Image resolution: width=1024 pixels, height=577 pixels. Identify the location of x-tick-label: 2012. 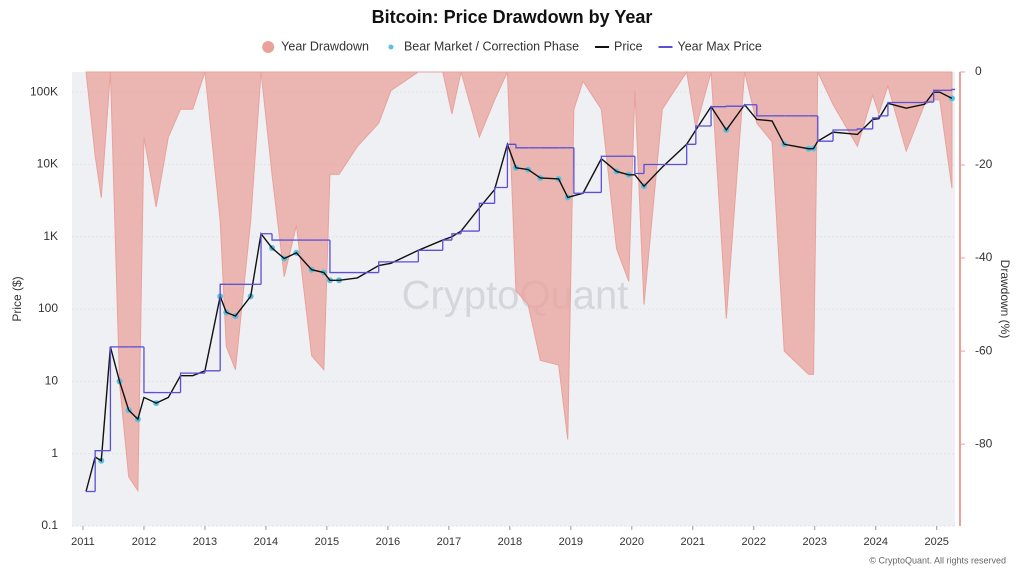
(144, 542).